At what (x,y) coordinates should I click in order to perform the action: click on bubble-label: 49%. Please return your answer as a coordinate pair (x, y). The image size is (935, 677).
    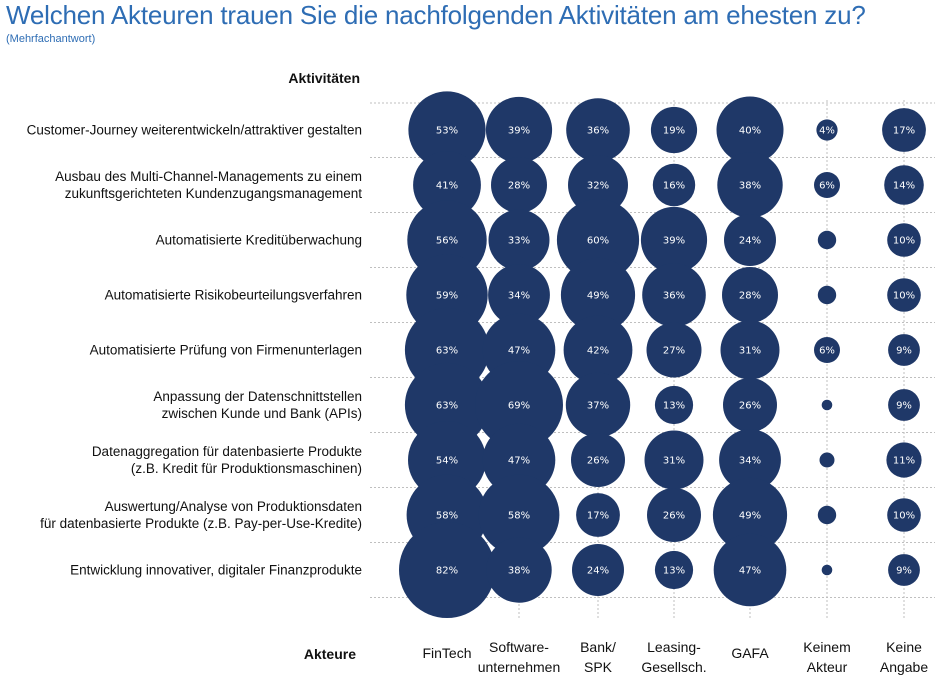
    Looking at the image, I should click on (598, 296).